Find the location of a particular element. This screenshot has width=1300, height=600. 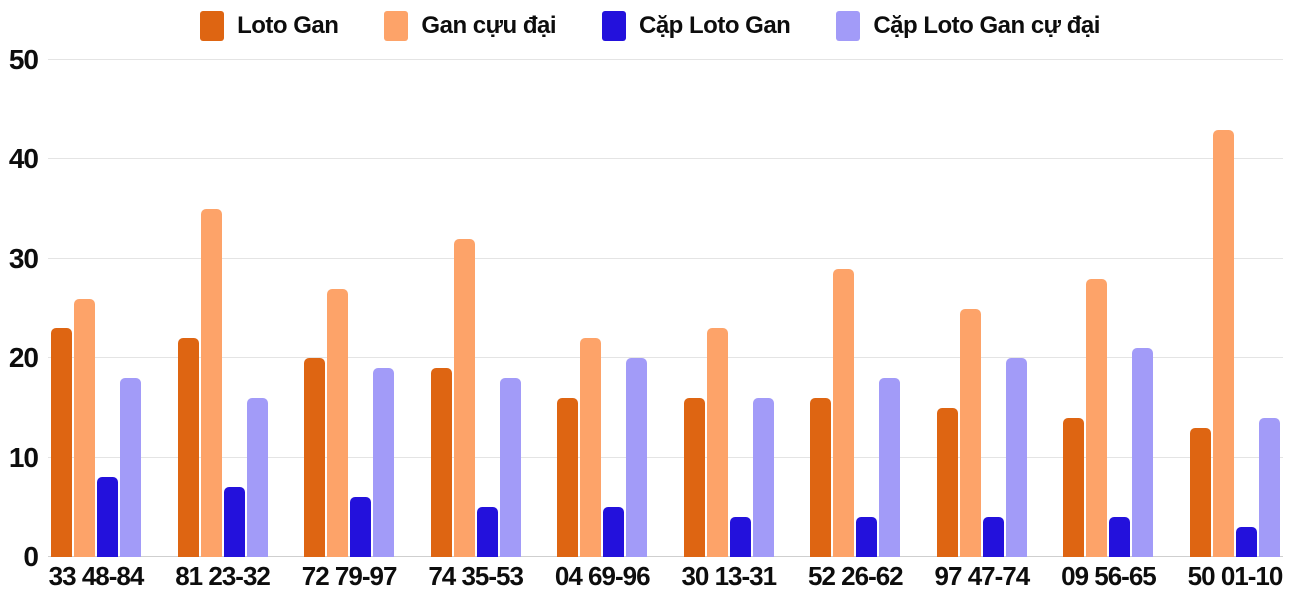

legend-item: Gan cựu đại is located at coordinates (470, 26).